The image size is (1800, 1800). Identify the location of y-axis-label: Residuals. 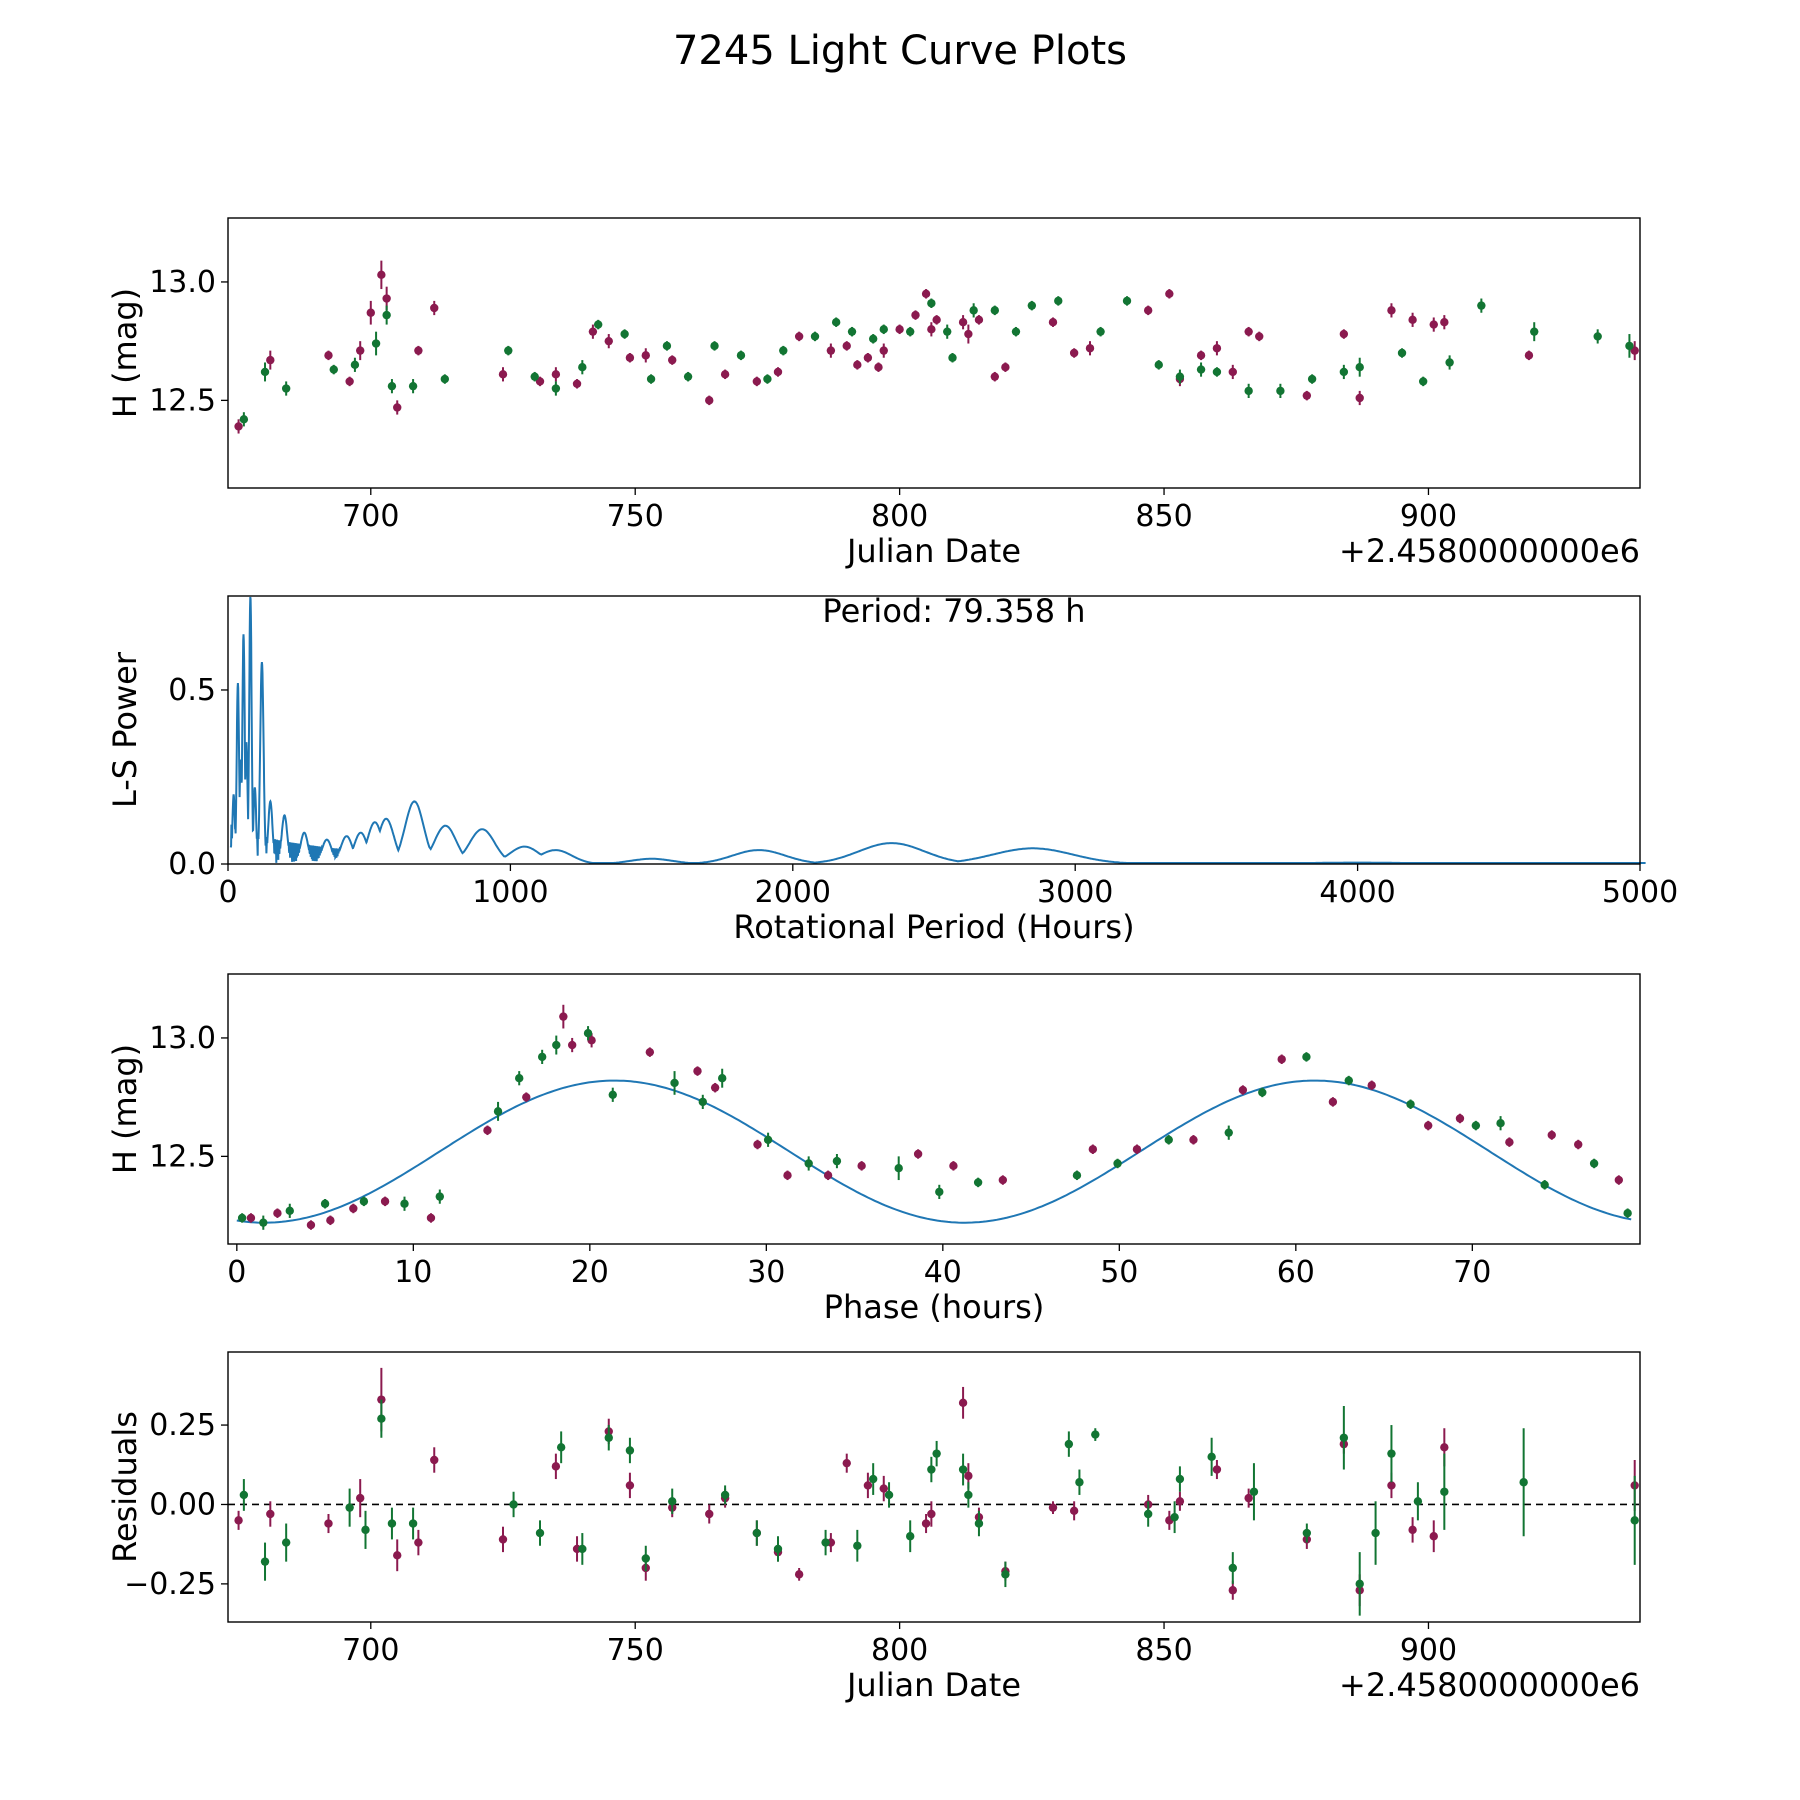
(125, 1487).